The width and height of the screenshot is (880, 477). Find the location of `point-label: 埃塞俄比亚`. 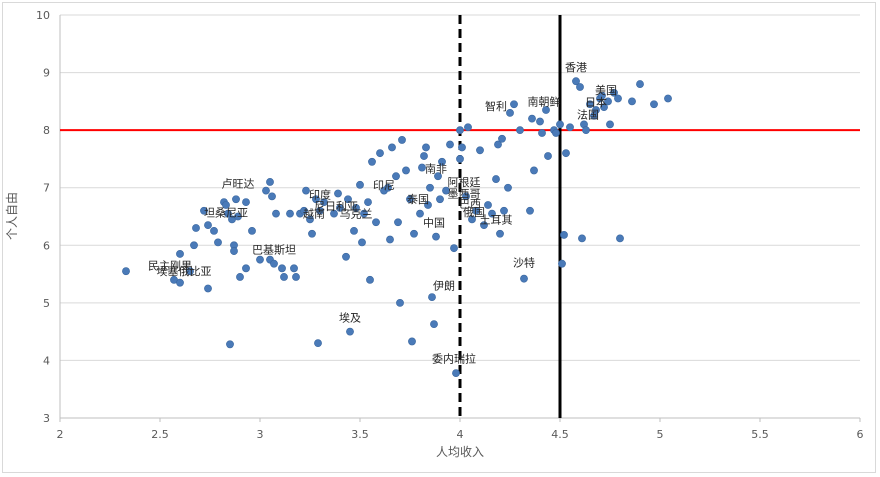

point-label: 埃塞俄比亚 is located at coordinates (184, 271).